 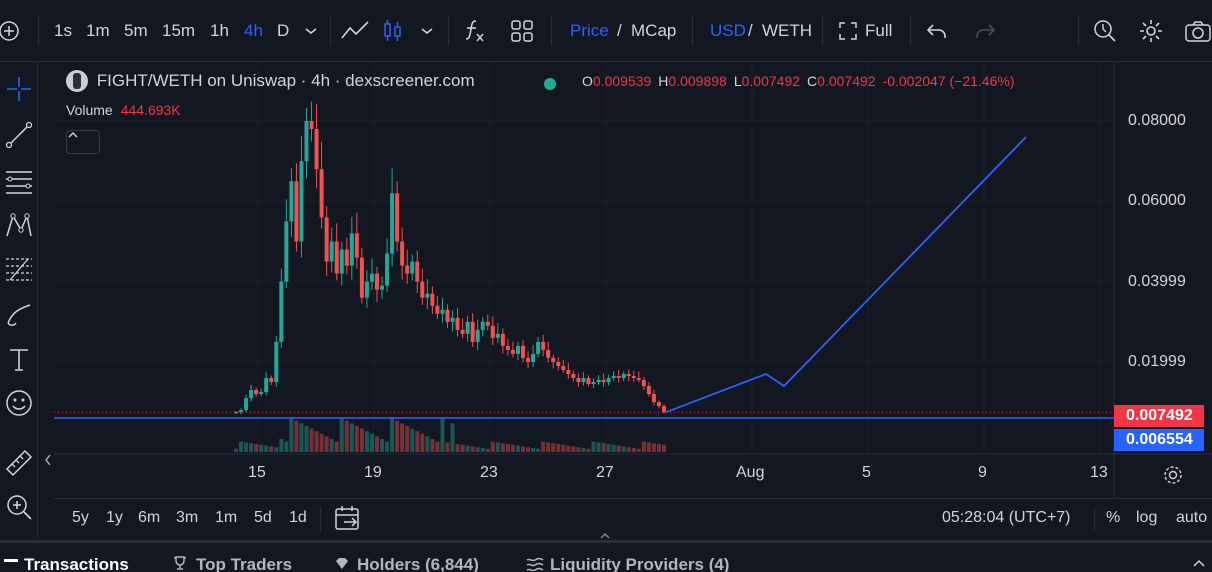 I want to click on zoom-in-icon, so click(x=19, y=507).